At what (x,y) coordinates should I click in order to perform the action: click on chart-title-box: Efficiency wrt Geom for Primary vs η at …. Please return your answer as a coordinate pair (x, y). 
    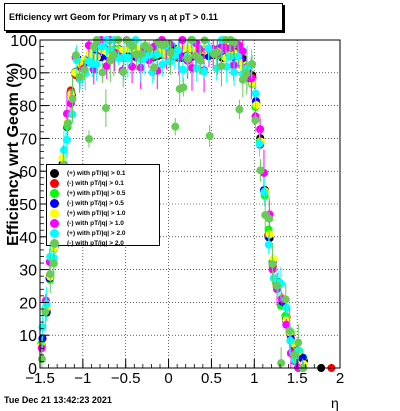
    Looking at the image, I should click on (143, 17).